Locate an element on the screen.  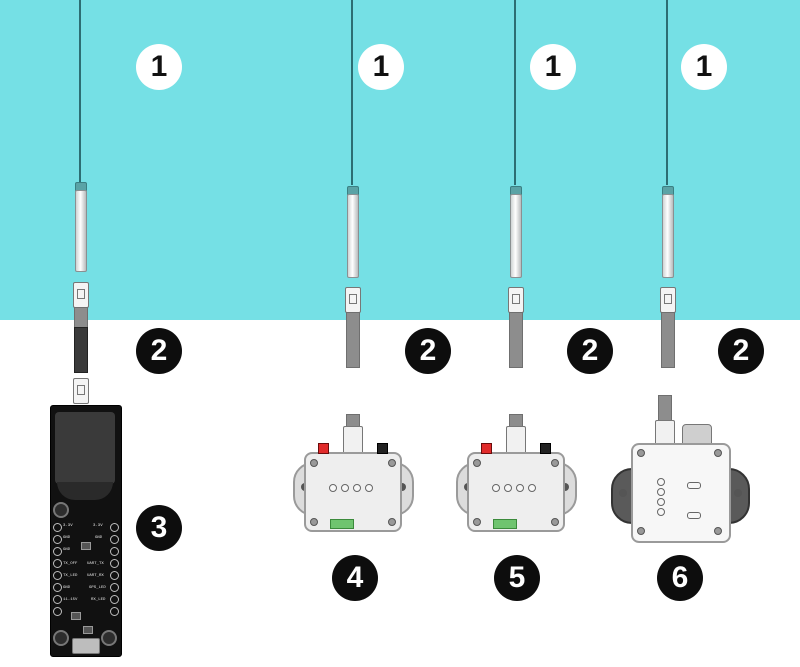
extension-cable-segment is located at coordinates (81, 350).